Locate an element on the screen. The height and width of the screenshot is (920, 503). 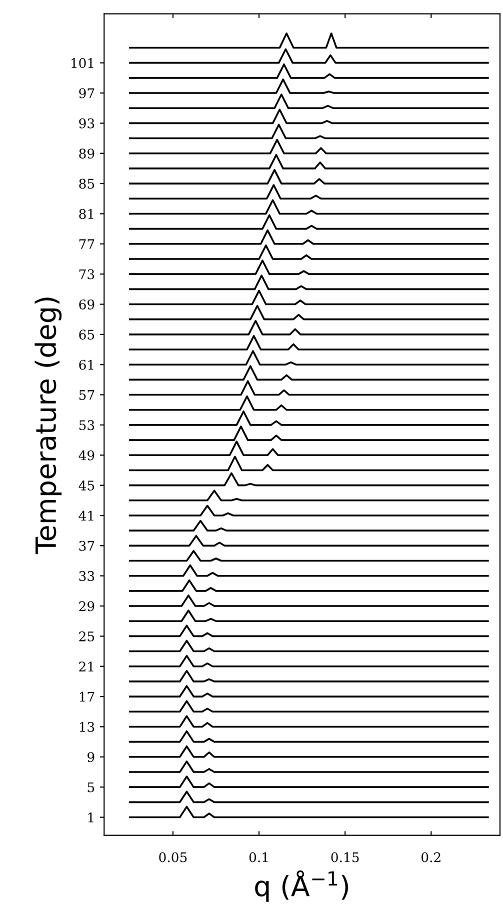
y-tick-label: 21 is located at coordinates (86, 667).